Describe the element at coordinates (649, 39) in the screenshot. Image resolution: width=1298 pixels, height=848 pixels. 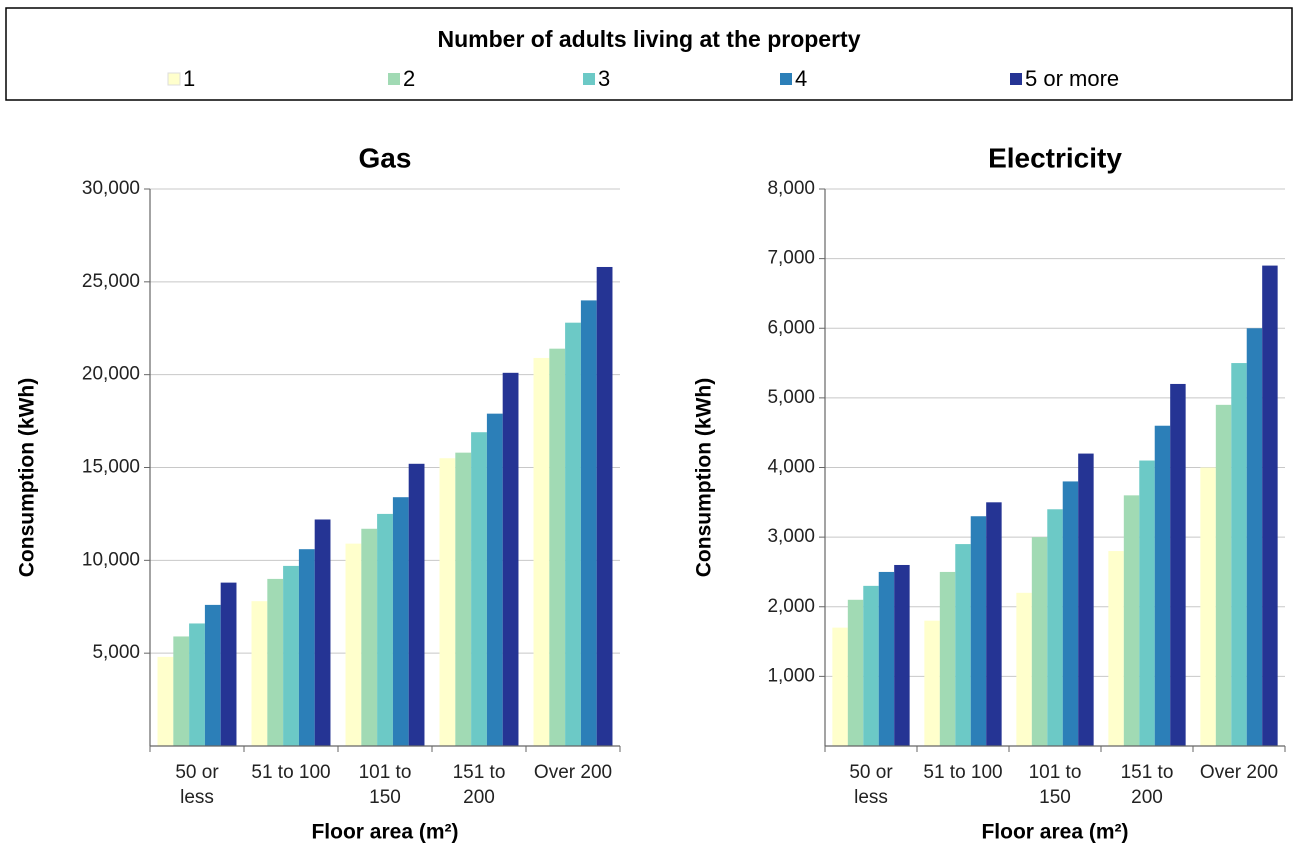
I see `legend-title: Number of adults living at the property` at that location.